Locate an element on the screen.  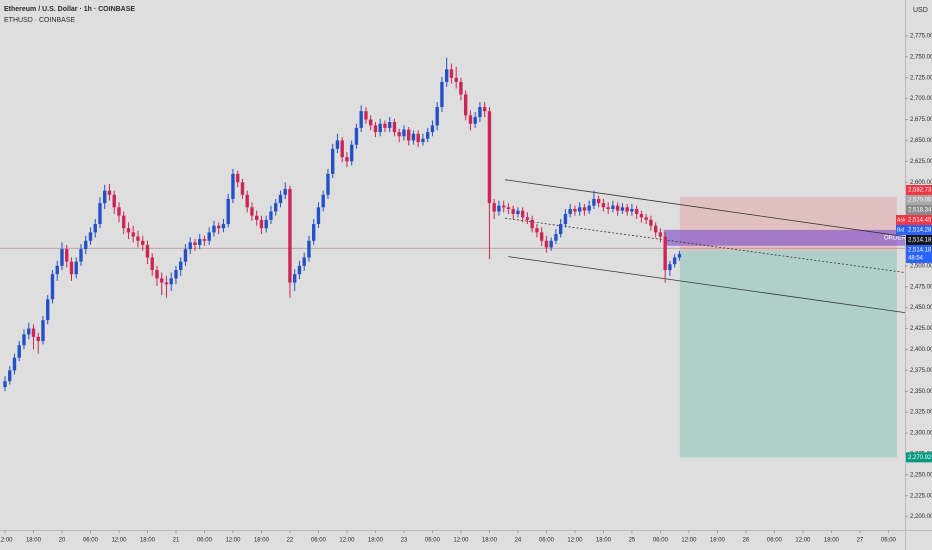
currency-unit: USD is located at coordinates (920, 10).